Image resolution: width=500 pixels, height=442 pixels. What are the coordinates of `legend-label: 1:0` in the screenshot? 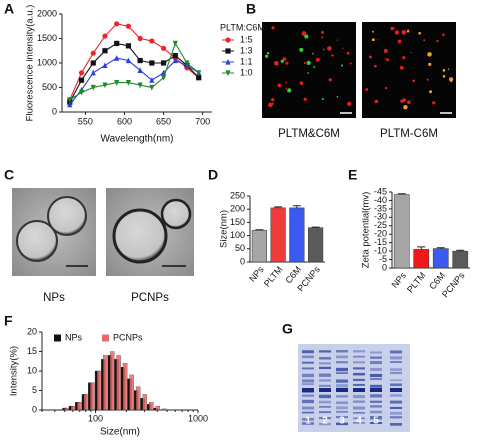 It's located at (246, 72).